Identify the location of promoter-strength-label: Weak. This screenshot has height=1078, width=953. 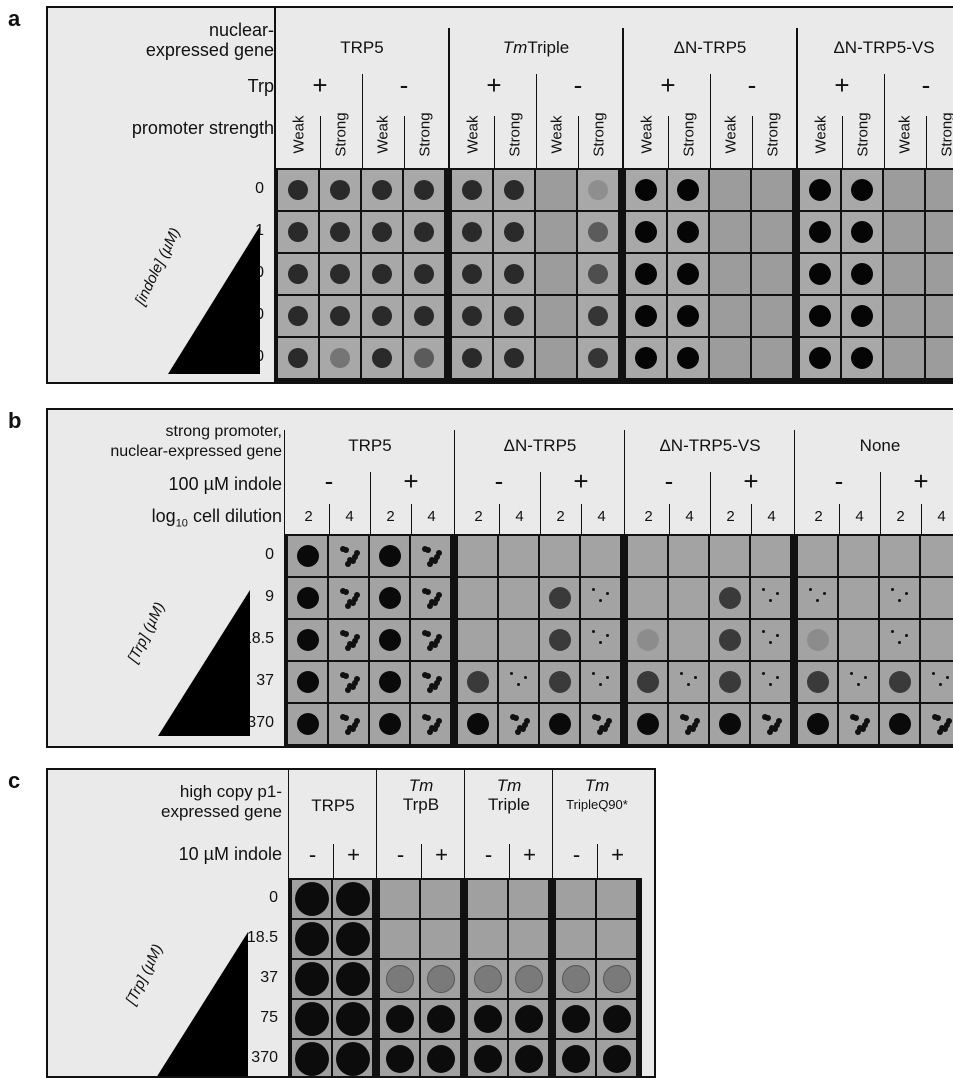
(647, 134).